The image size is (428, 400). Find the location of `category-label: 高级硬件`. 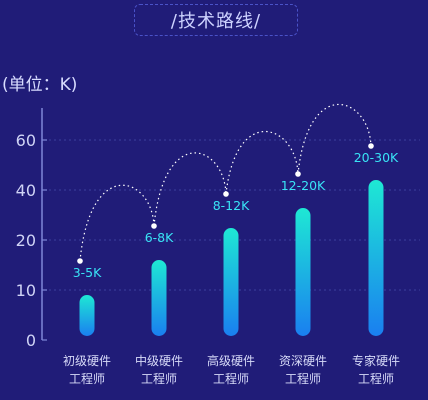

category-label: 高级硬件 is located at coordinates (231, 360).